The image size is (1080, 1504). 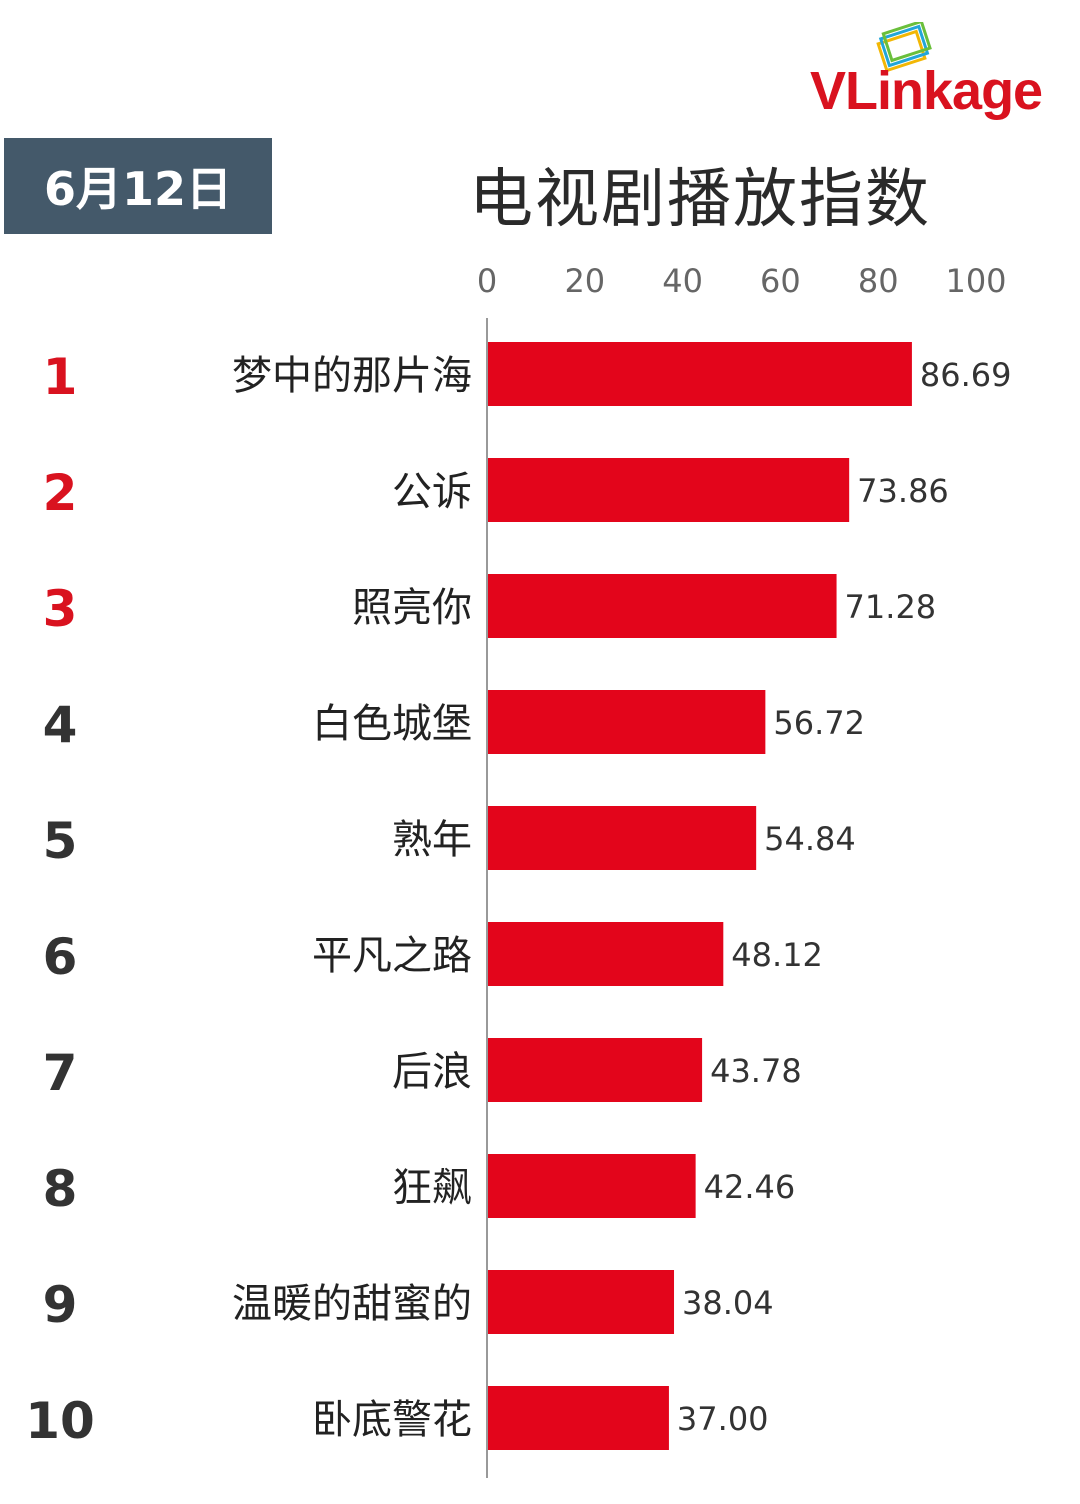 What do you see at coordinates (138, 186) in the screenshot?
I see `date-badge: 6月12日` at bounding box center [138, 186].